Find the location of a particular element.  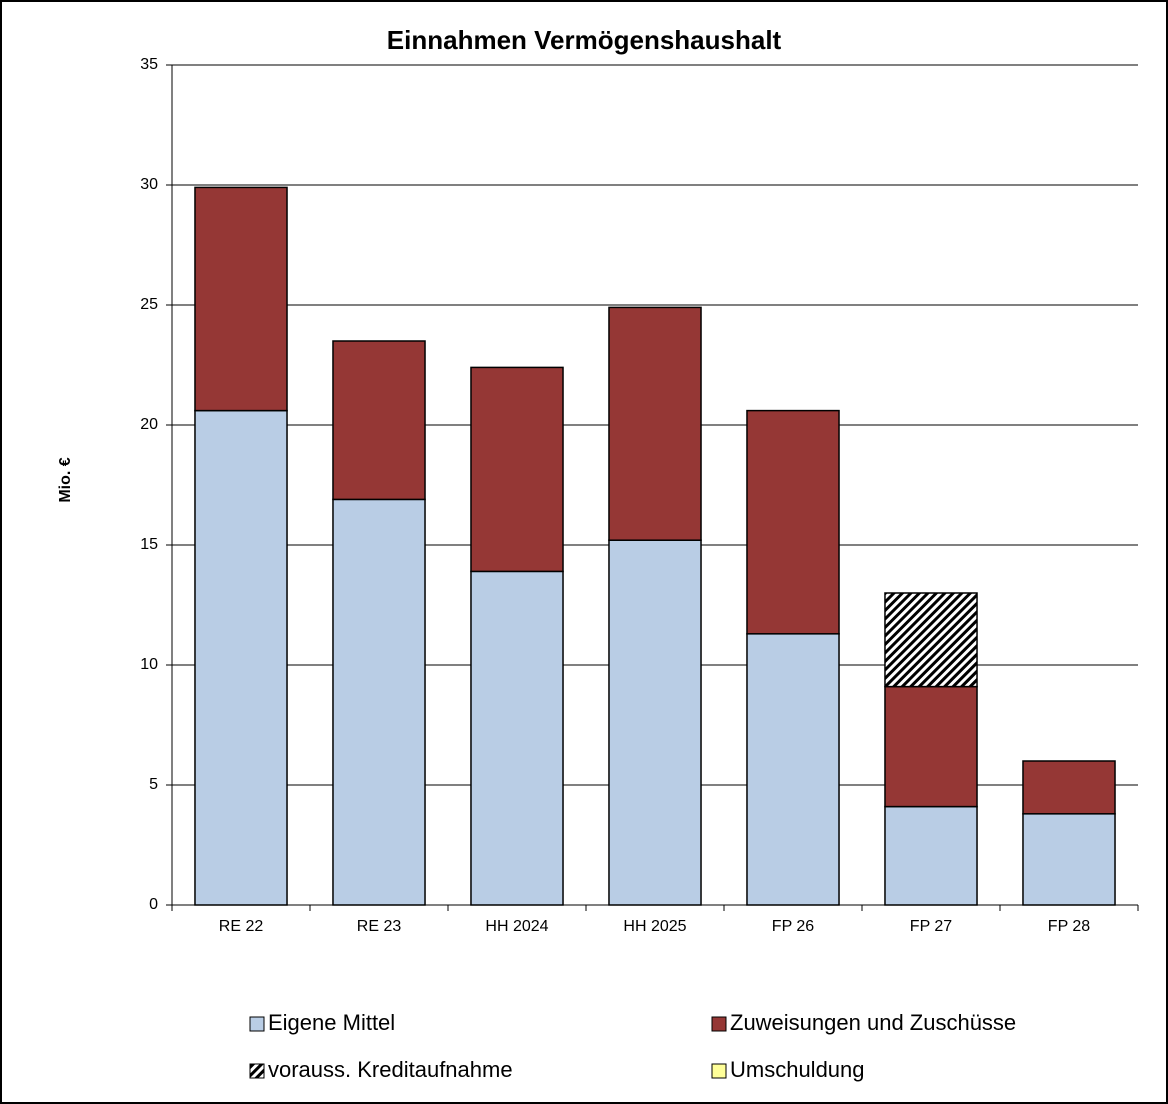

y-tick-label: 0 is located at coordinates (153, 904).